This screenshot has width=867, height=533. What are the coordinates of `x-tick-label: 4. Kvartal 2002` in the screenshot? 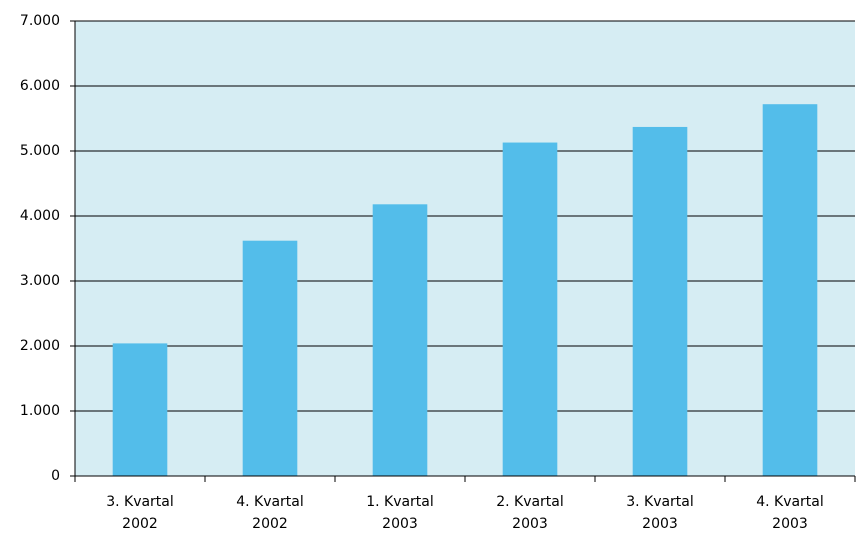 It's located at (270, 513).